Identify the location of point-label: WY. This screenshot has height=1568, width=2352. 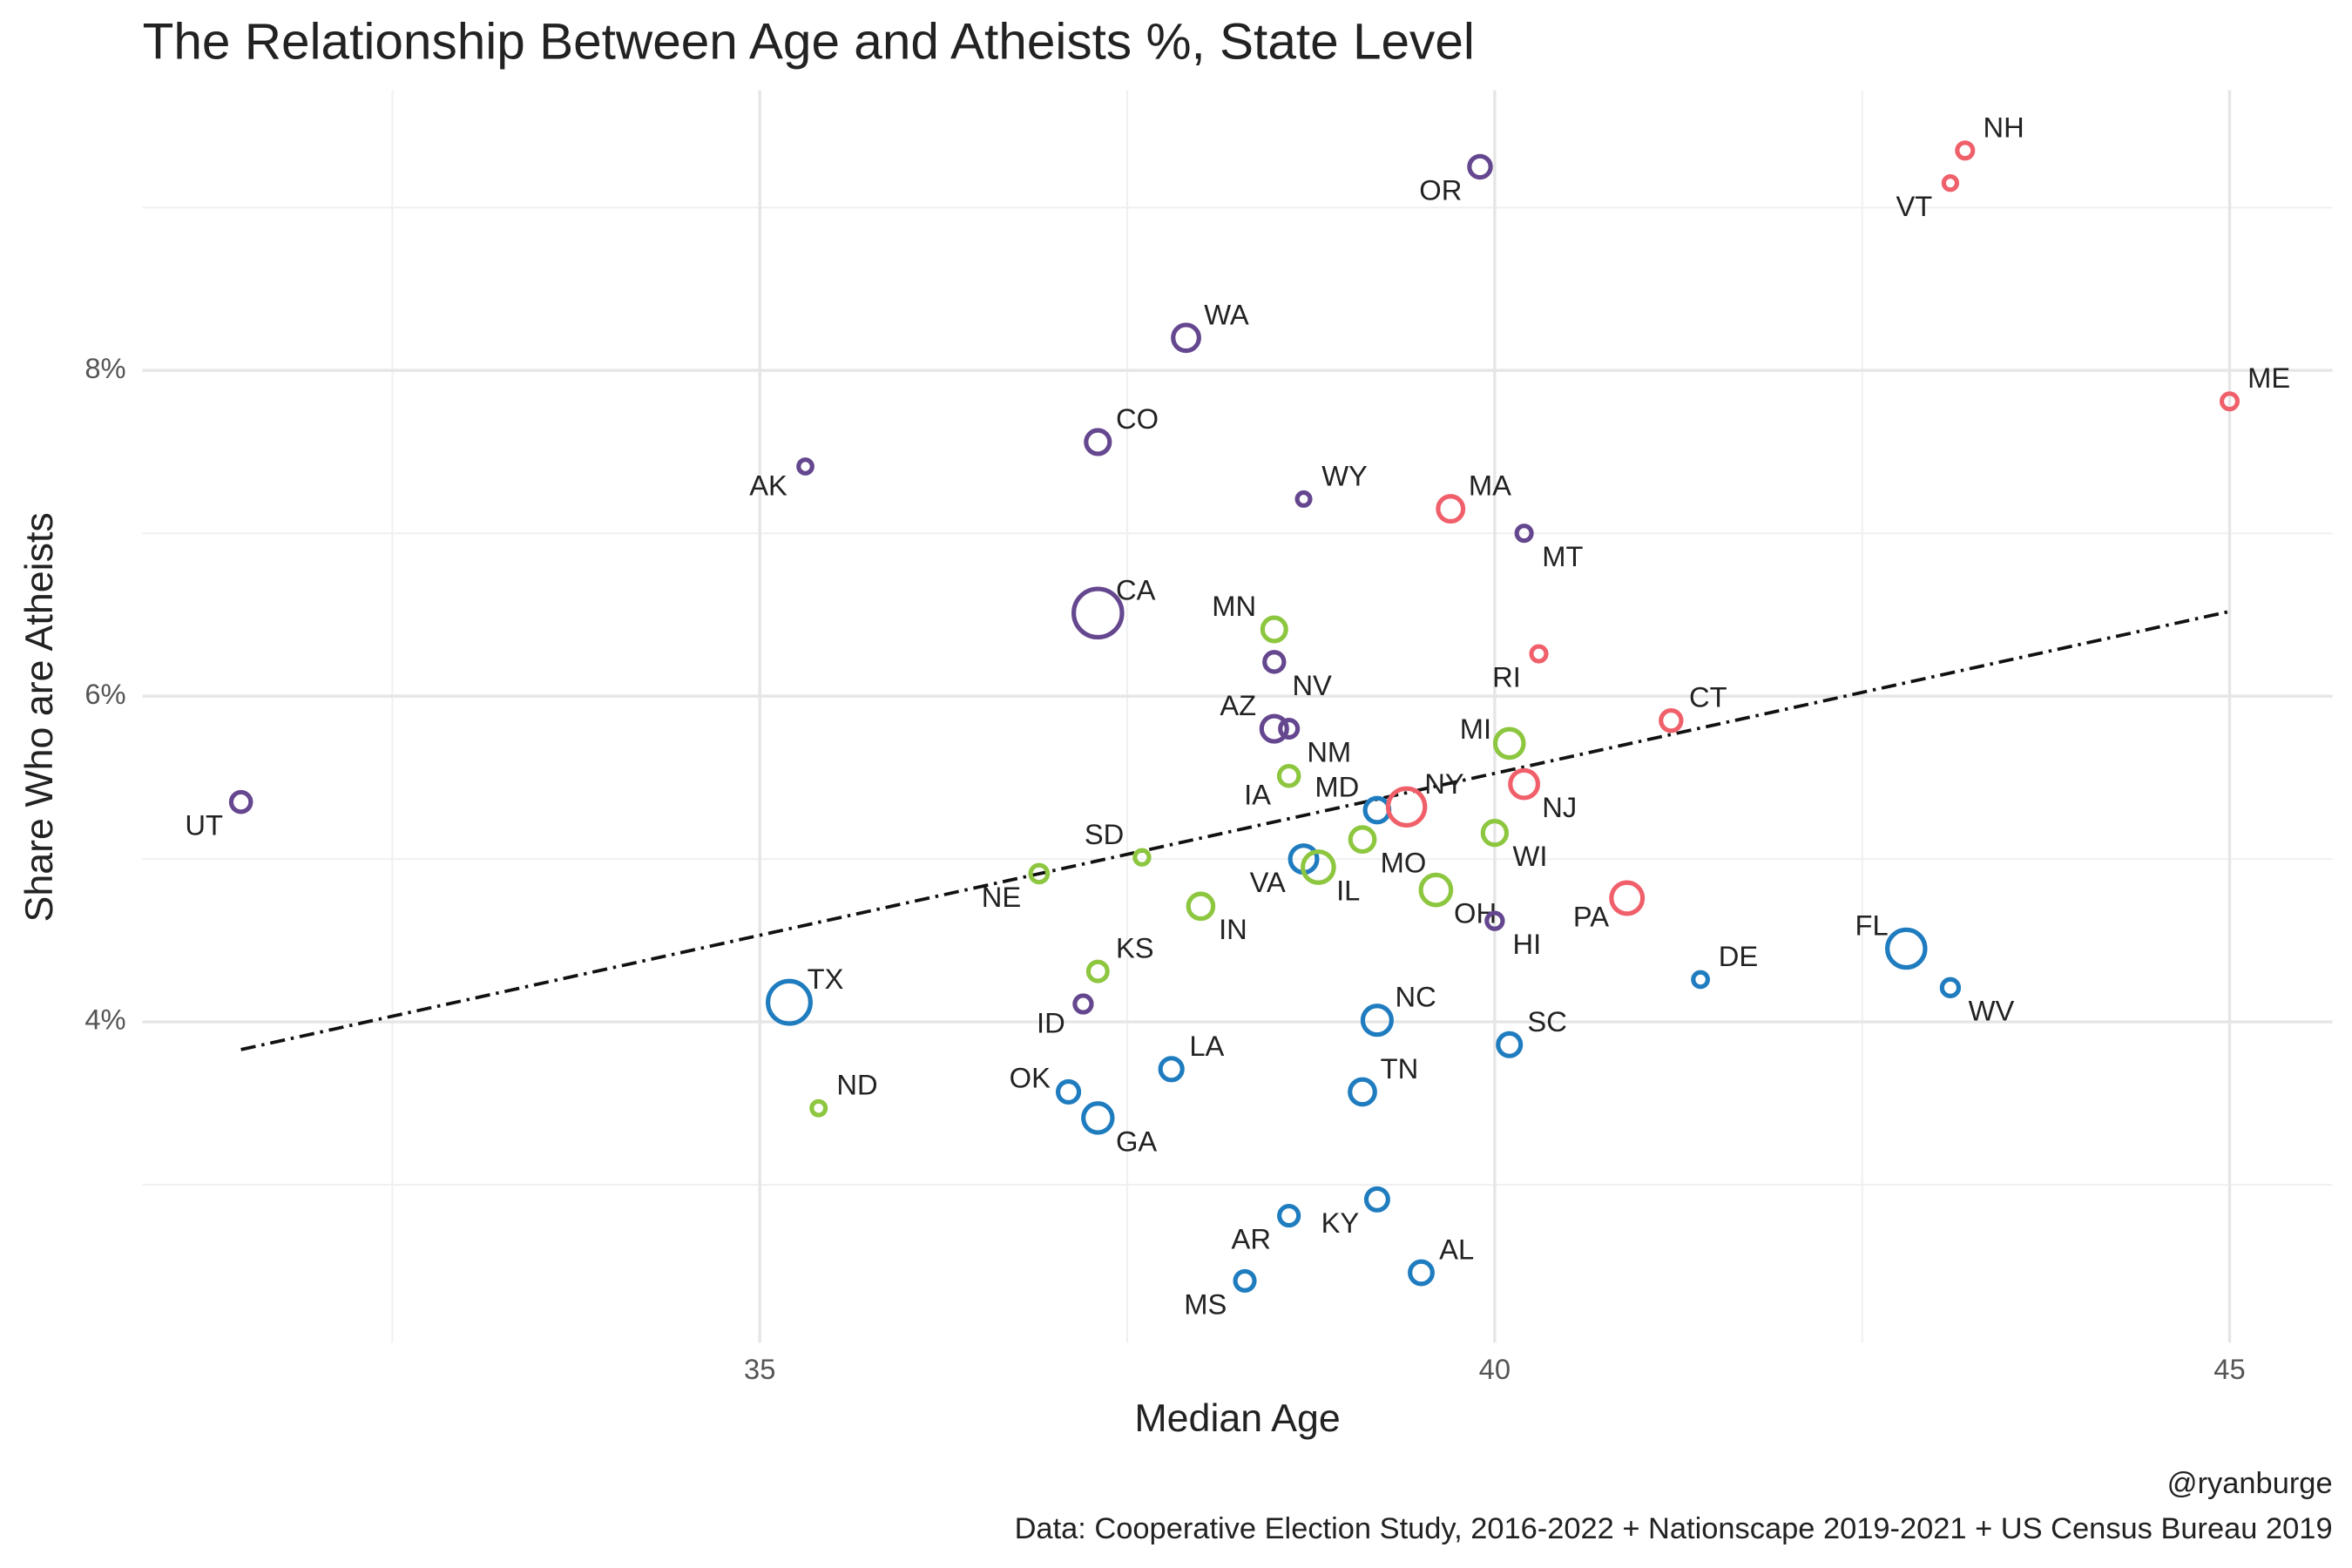
(1344, 475).